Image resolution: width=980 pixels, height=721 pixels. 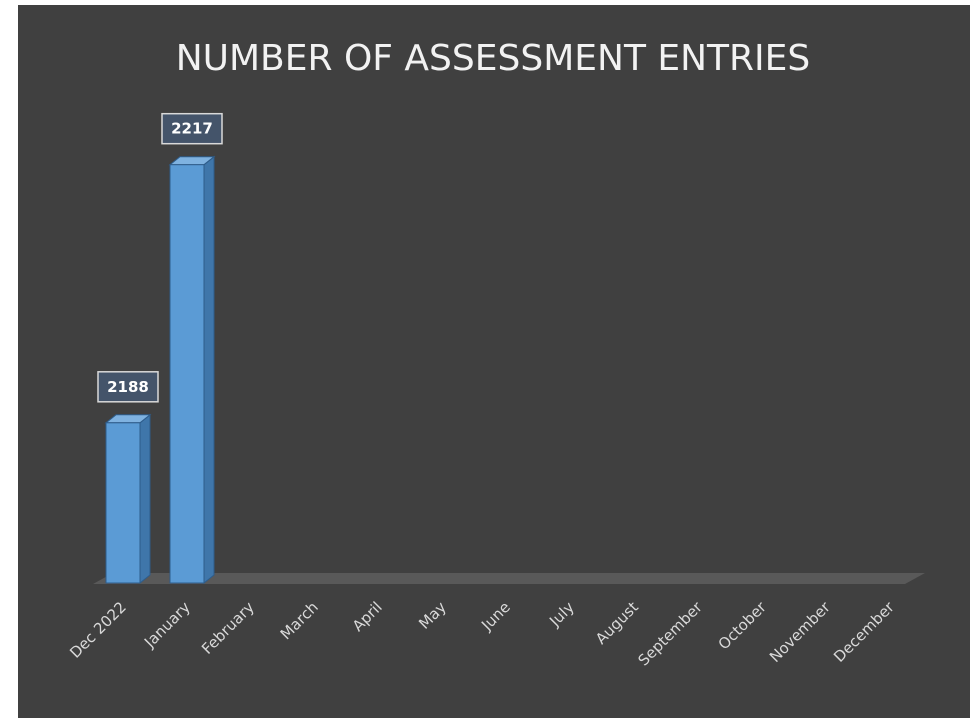 What do you see at coordinates (493, 58) in the screenshot?
I see `chart-title: NUMBER OF ASSESSMENT ENTRIES` at bounding box center [493, 58].